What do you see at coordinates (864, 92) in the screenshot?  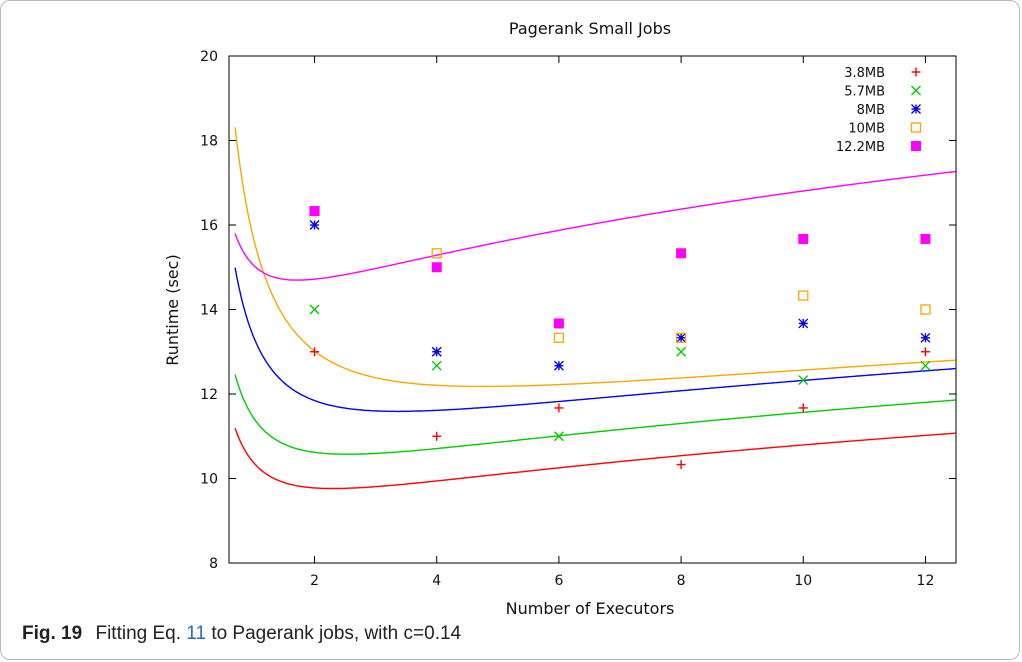 I see `legend-label: 5.7MB` at bounding box center [864, 92].